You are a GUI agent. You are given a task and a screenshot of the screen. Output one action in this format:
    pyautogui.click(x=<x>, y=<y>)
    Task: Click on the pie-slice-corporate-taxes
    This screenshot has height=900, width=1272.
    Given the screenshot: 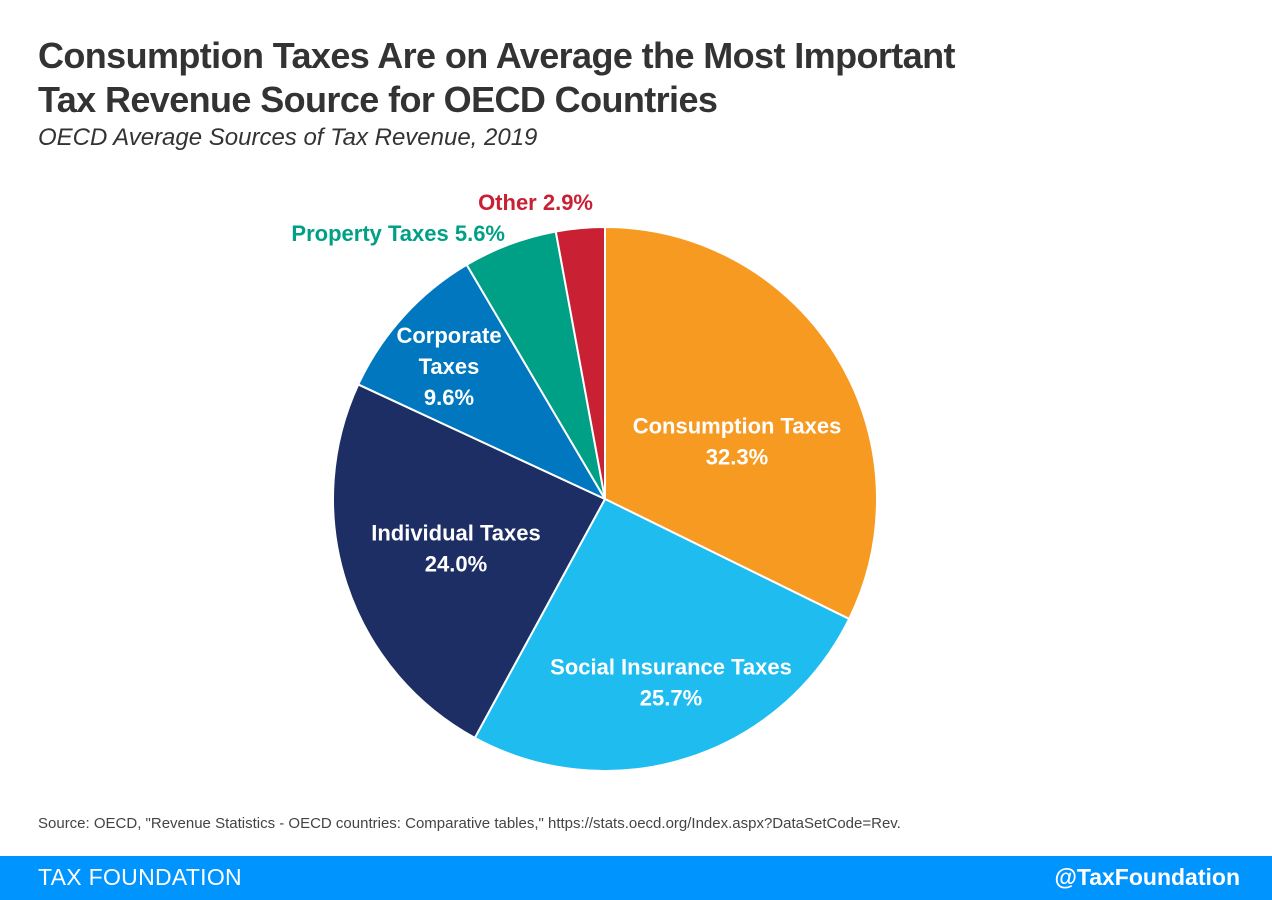 What is the action you would take?
    pyautogui.click(x=481, y=381)
    